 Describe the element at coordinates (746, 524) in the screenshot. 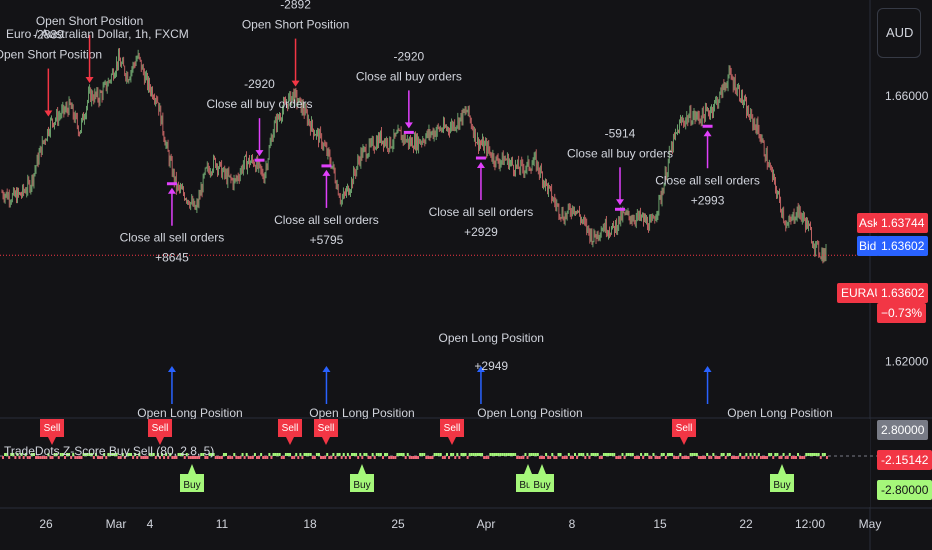

I see `x-tick-label: 22` at that location.